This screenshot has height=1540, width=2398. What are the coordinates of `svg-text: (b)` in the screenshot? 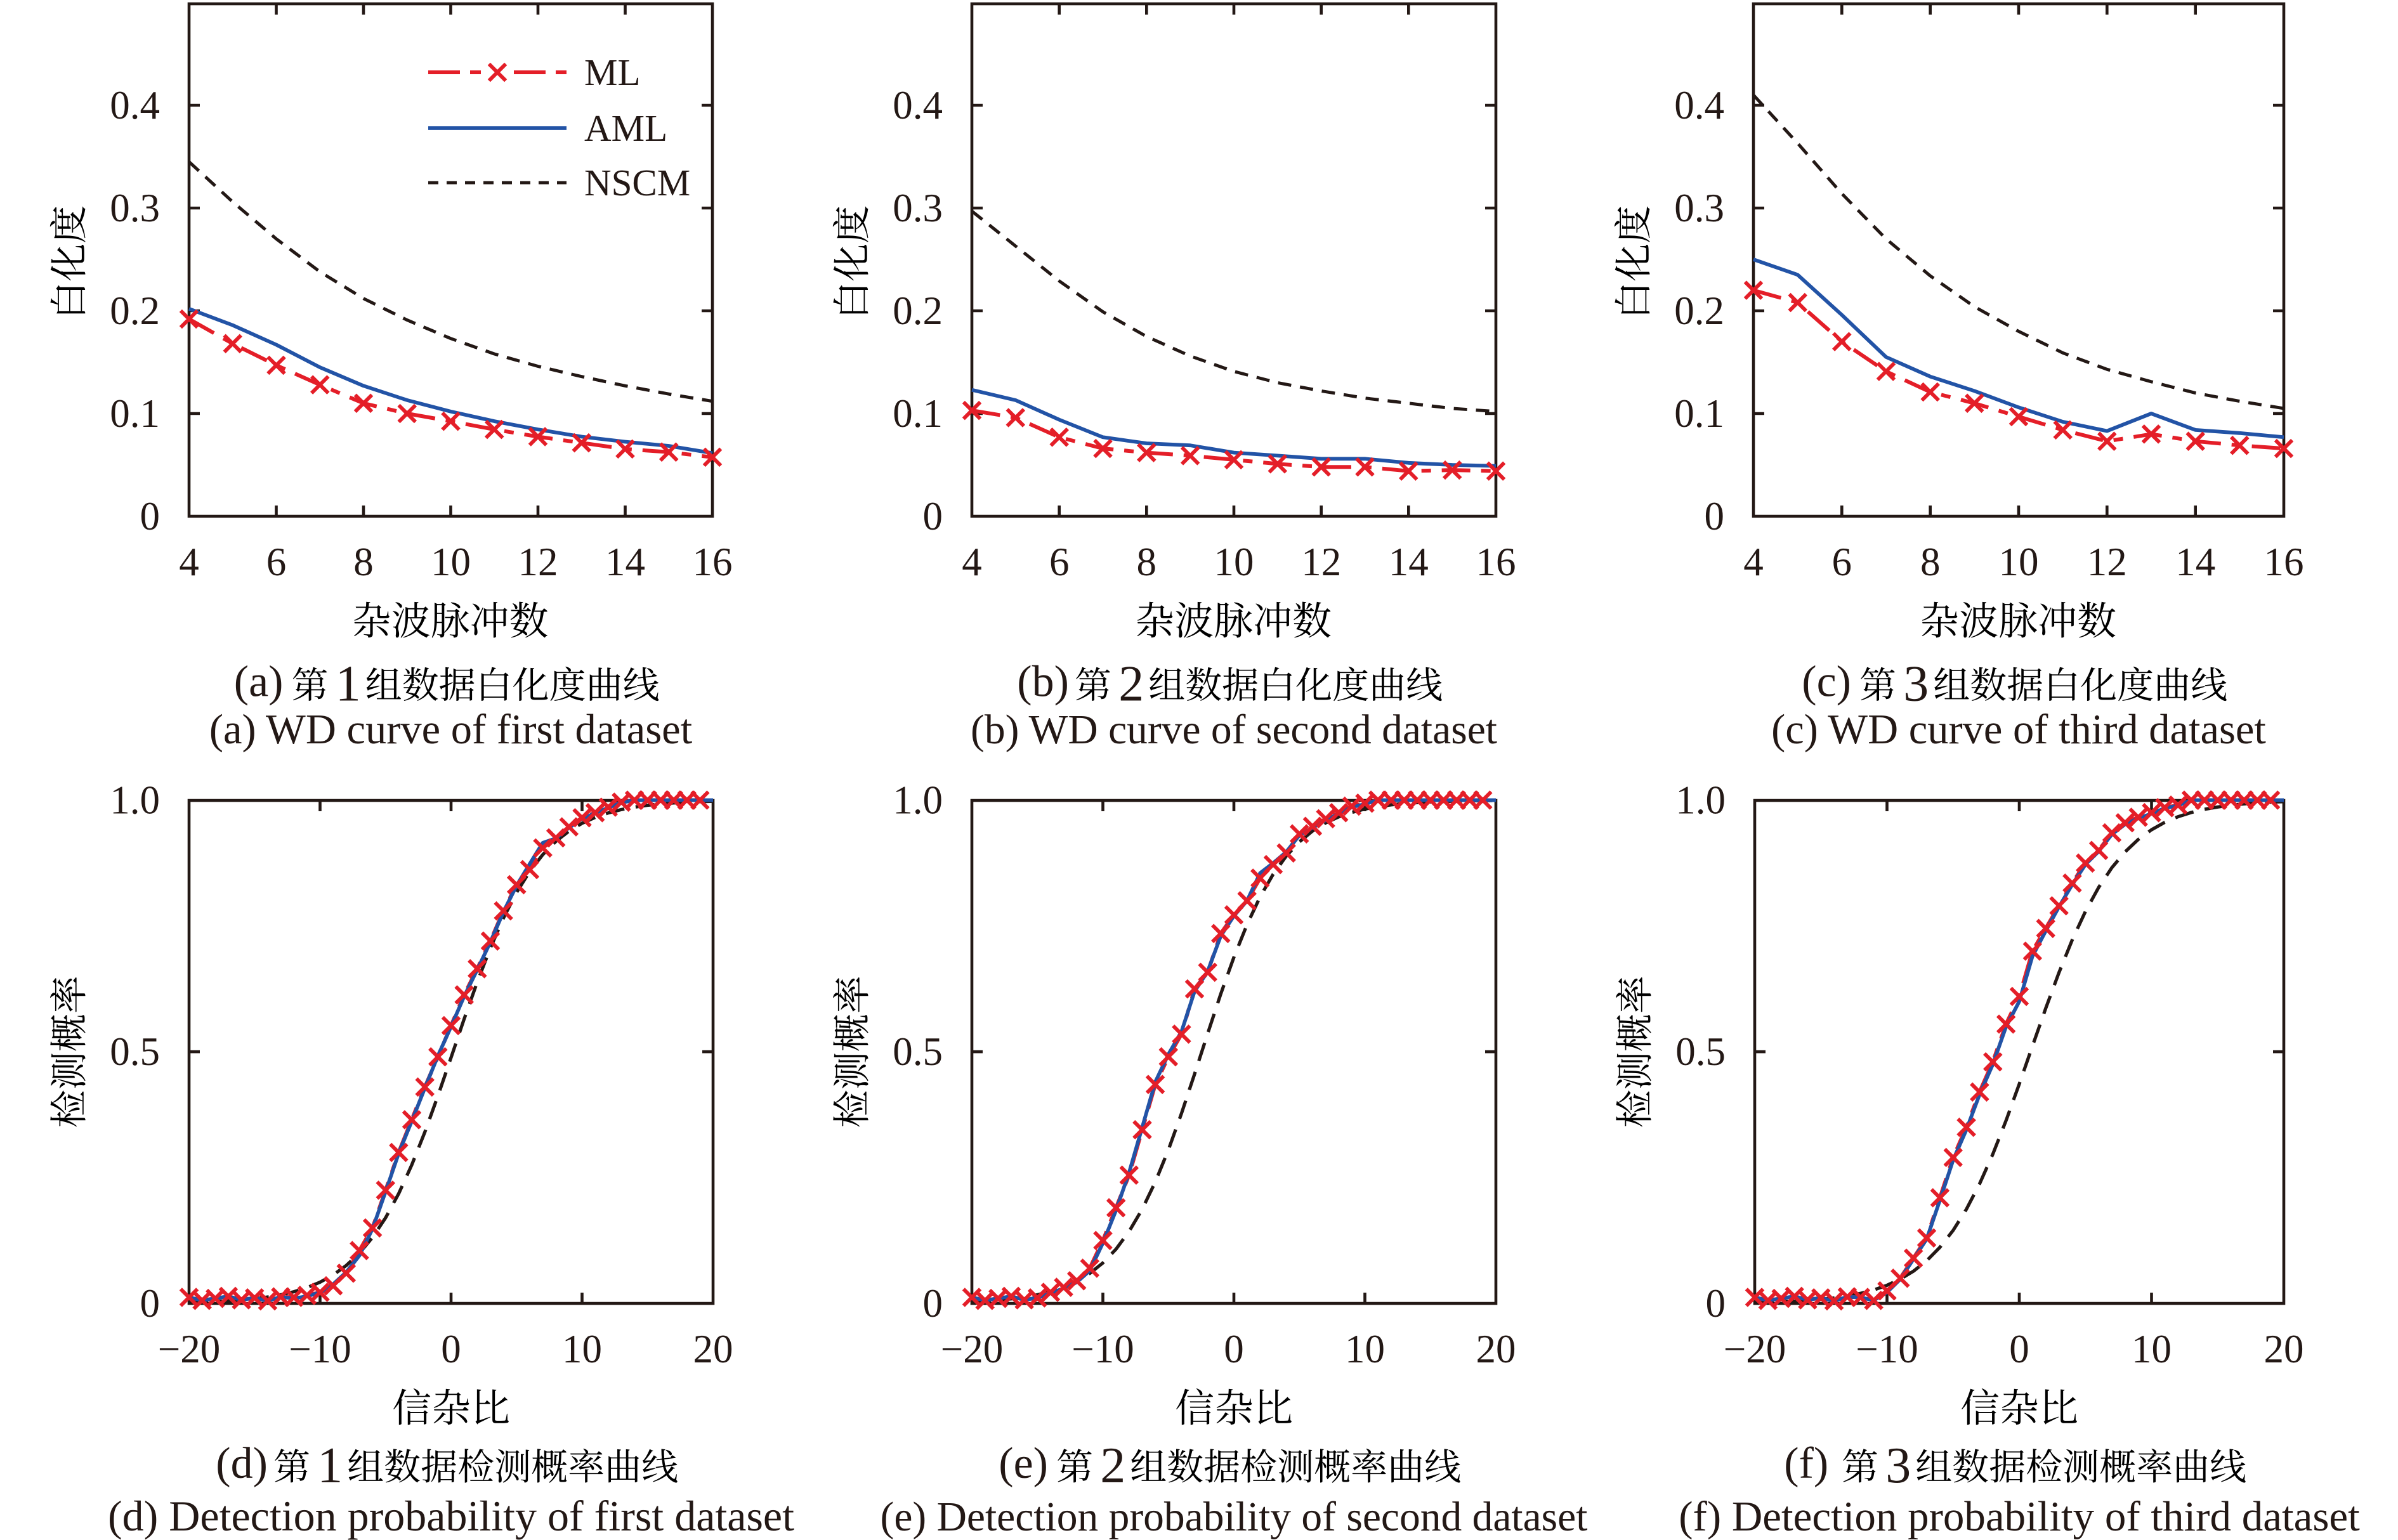 It's located at (1043, 682).